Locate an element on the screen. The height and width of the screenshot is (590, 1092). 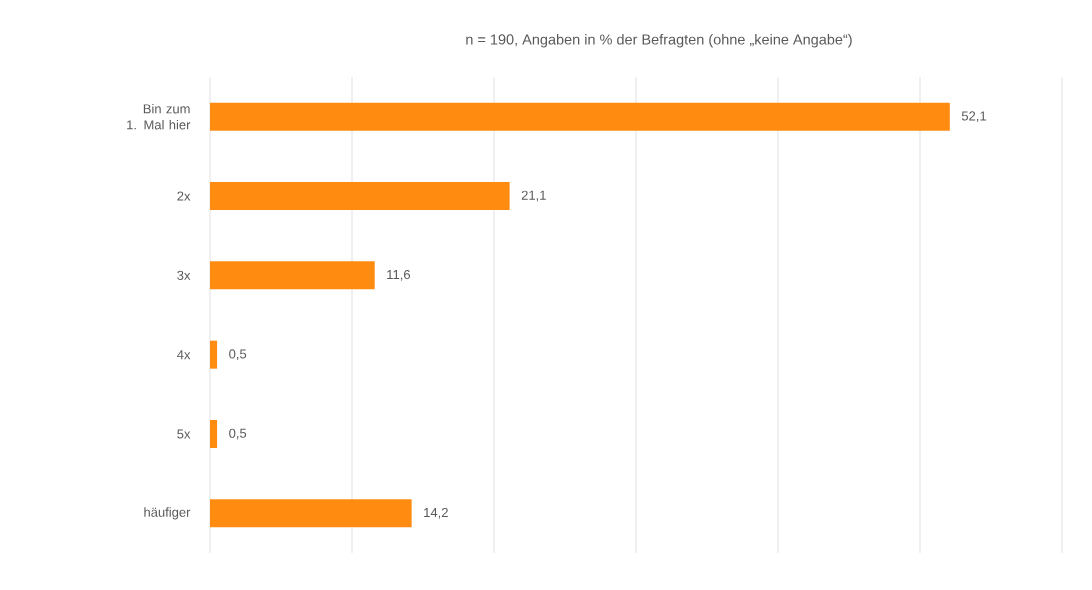
data-label: 14,2 is located at coordinates (436, 513).